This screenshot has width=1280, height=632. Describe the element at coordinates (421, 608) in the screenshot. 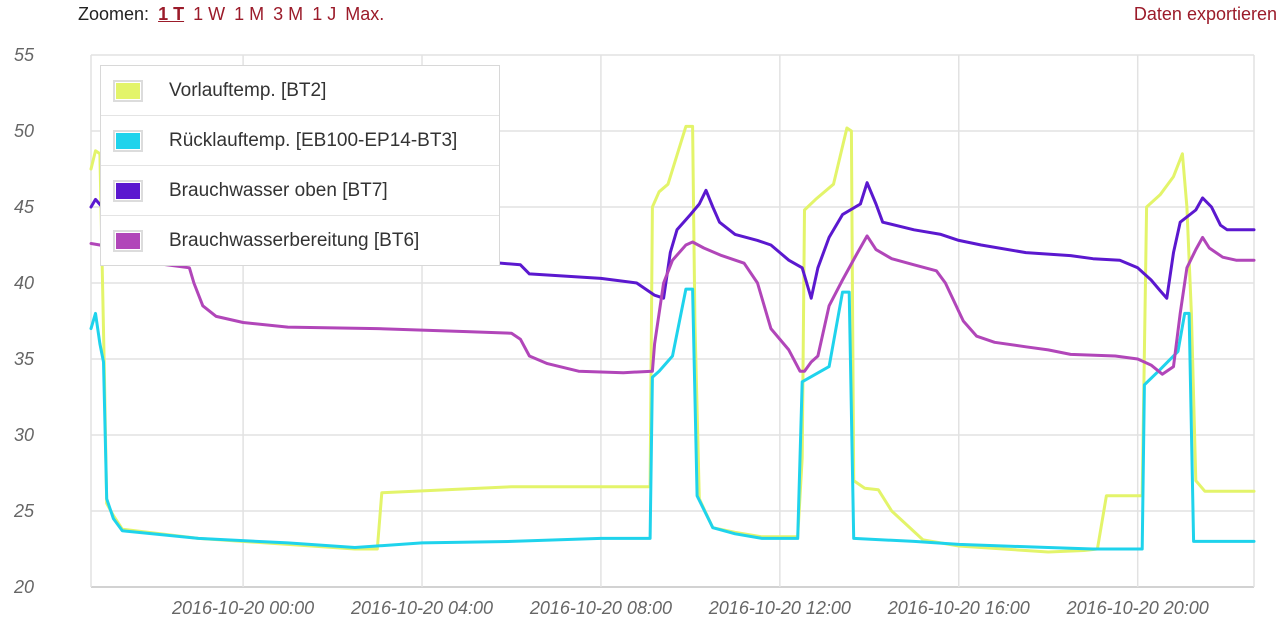

I see `x-tick-label: 2016-10-20 04:00` at that location.